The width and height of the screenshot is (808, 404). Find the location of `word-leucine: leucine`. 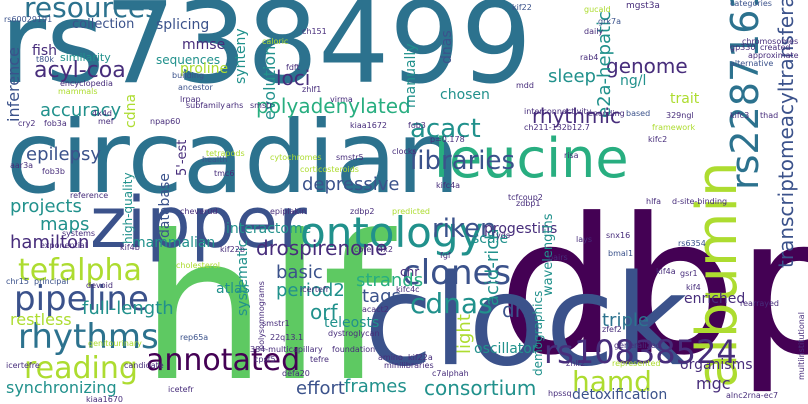

word-leucine: leucine is located at coordinates (531, 158).